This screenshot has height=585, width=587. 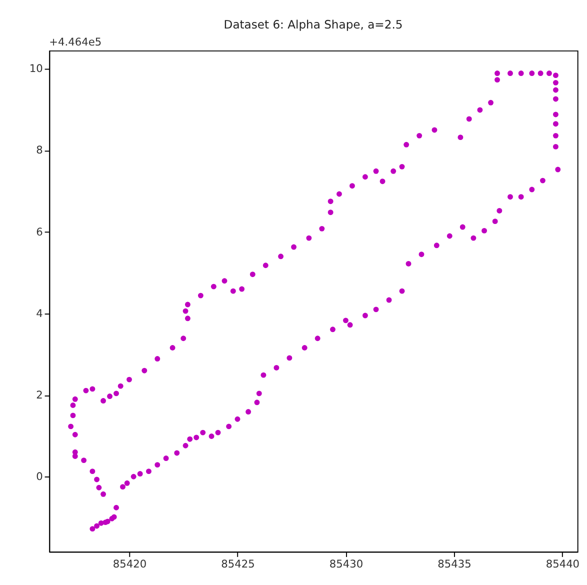 What do you see at coordinates (40, 150) in the screenshot?
I see `y-tick-label: 8` at bounding box center [40, 150].